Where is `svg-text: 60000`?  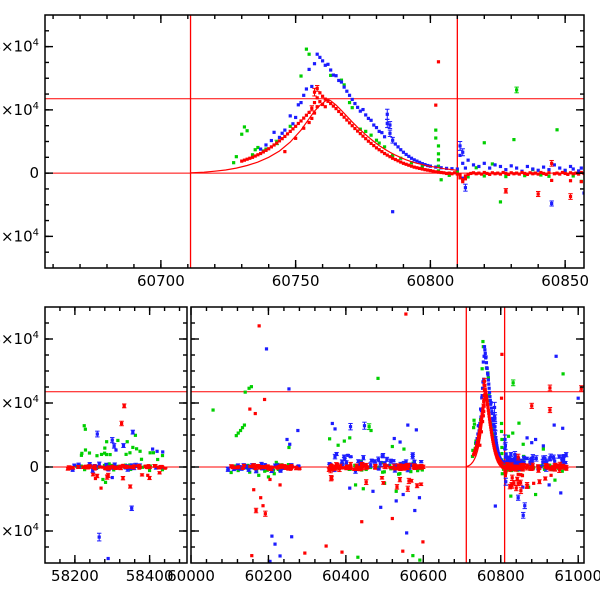
svg-text: 60000 is located at coordinates (191, 576).